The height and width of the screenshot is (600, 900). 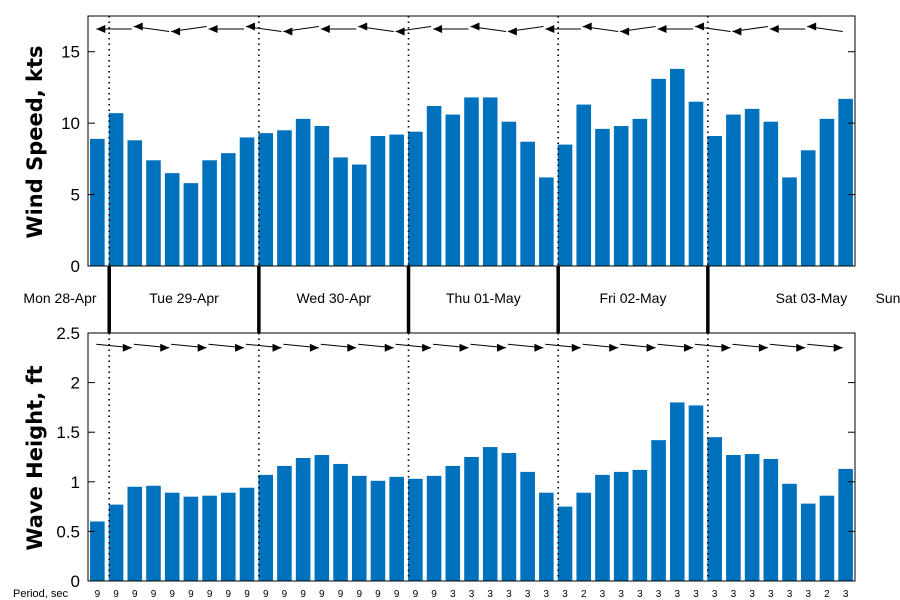 What do you see at coordinates (75, 266) in the screenshot?
I see `wind-speed-tick-label: 0` at bounding box center [75, 266].